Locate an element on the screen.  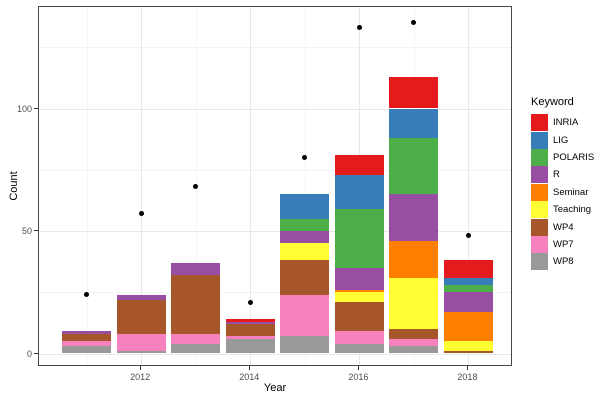
bar-segment-inria-2014 is located at coordinates (250, 320).